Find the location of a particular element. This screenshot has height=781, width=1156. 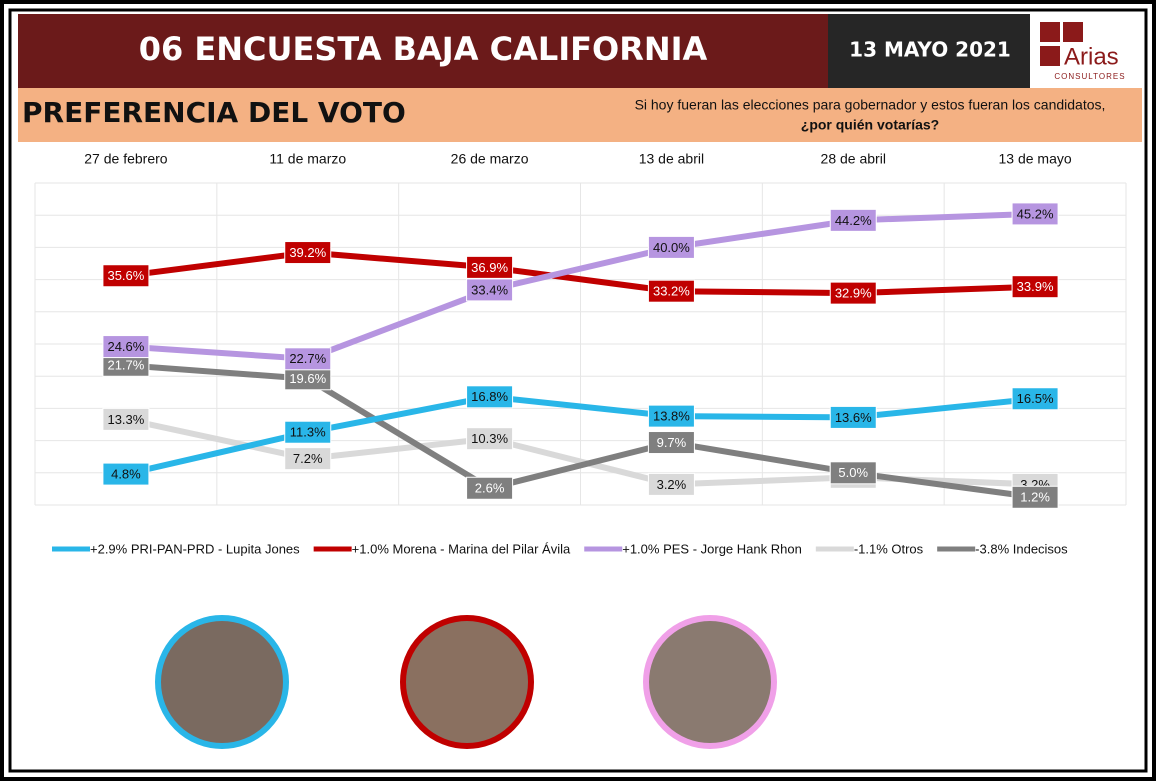

title-bar is located at coordinates (423, 51).